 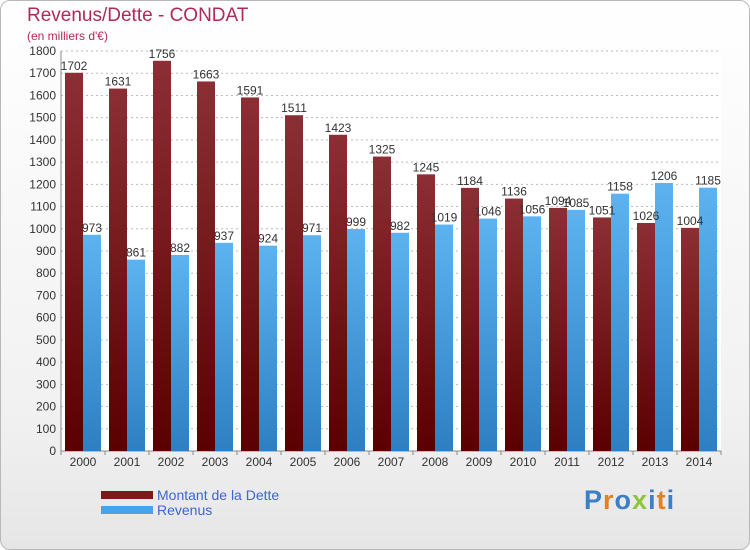 What do you see at coordinates (46, 251) in the screenshot?
I see `y-tick-label: 900` at bounding box center [46, 251].